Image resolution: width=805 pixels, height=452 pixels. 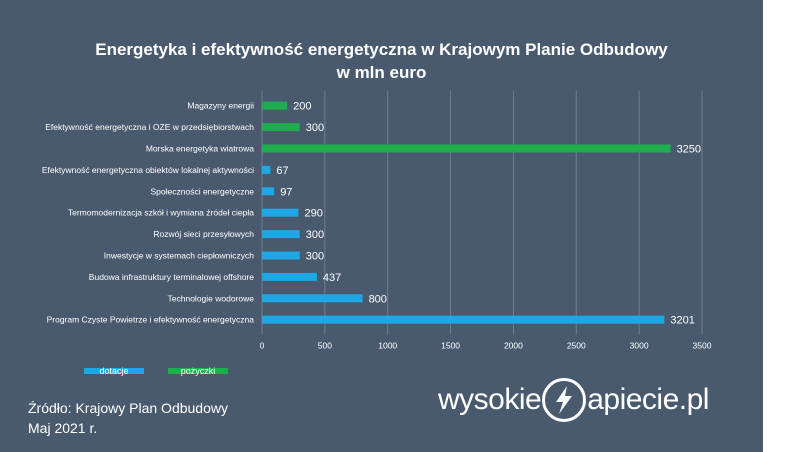 What do you see at coordinates (689, 150) in the screenshot?
I see `data-label: 3250` at bounding box center [689, 150].